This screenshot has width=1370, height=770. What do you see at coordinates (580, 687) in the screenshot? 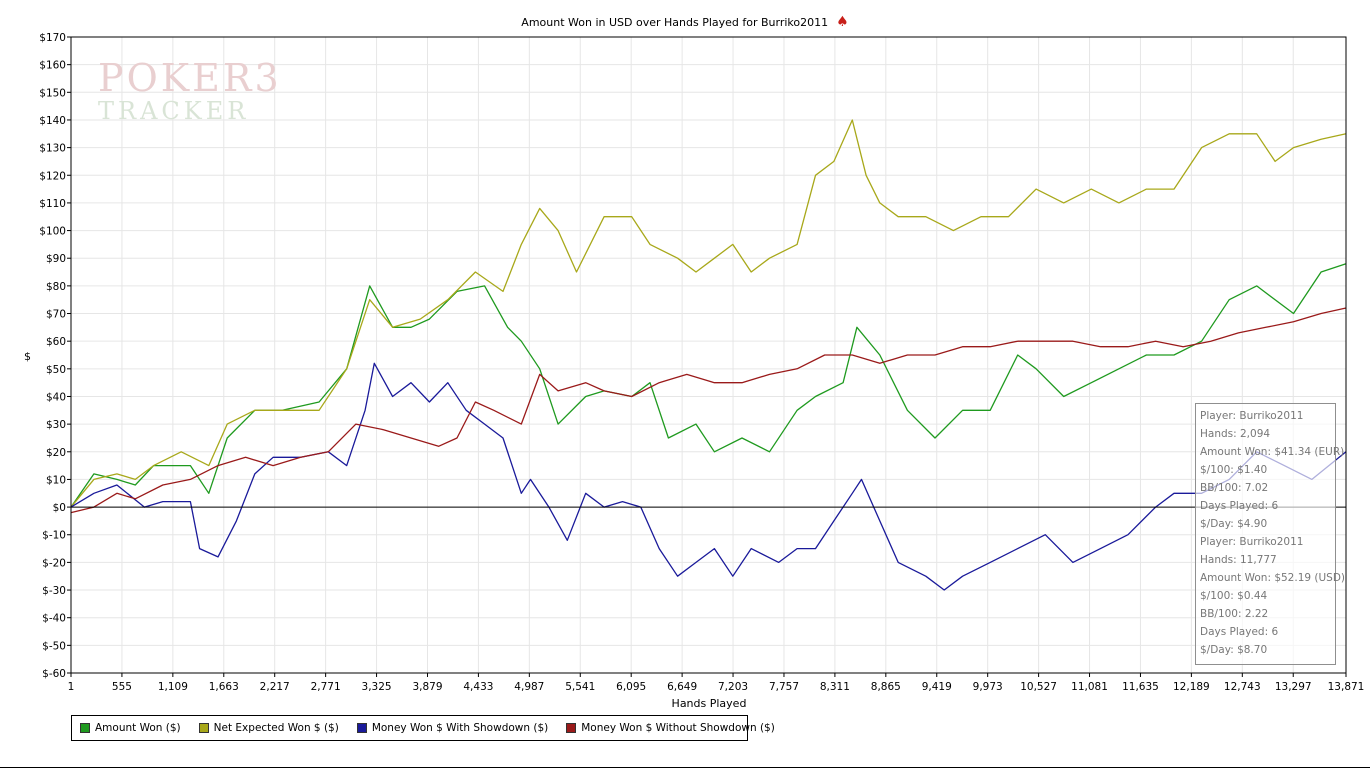
I see `x-tick-label: 5,541` at bounding box center [580, 687].